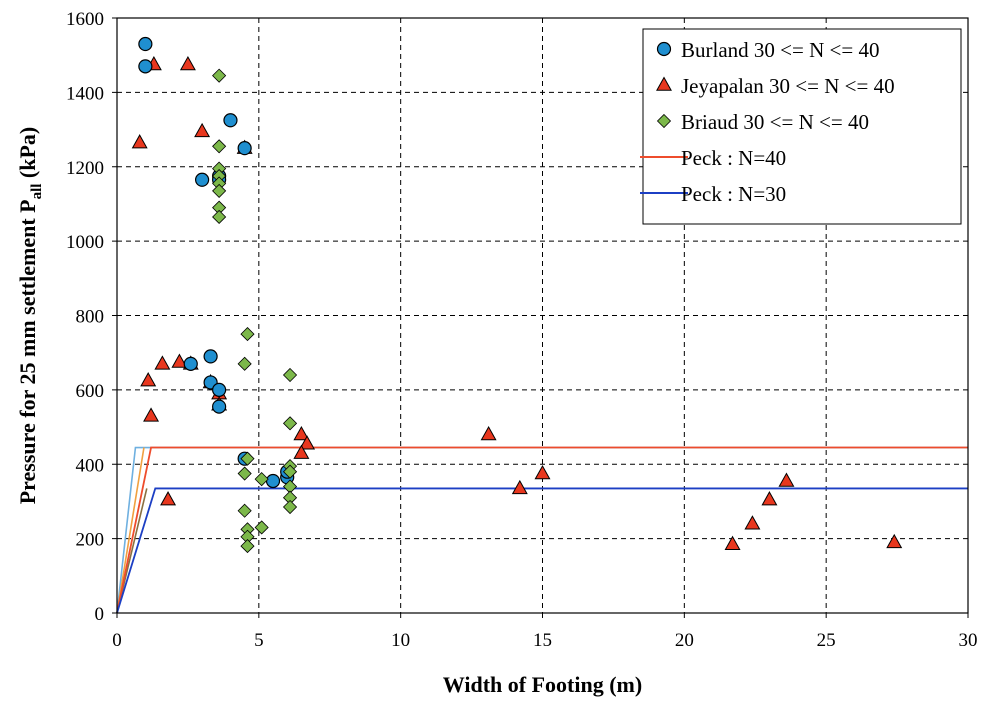 Image resolution: width=985 pixels, height=705 pixels. I want to click on y-tick-label: 1600, so click(85, 19).